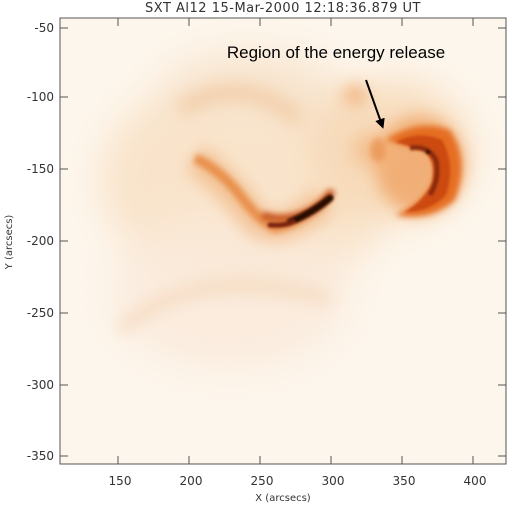 The height and width of the screenshot is (507, 510). Describe the element at coordinates (44, 28) in the screenshot. I see `y-tick-label: -50` at that location.